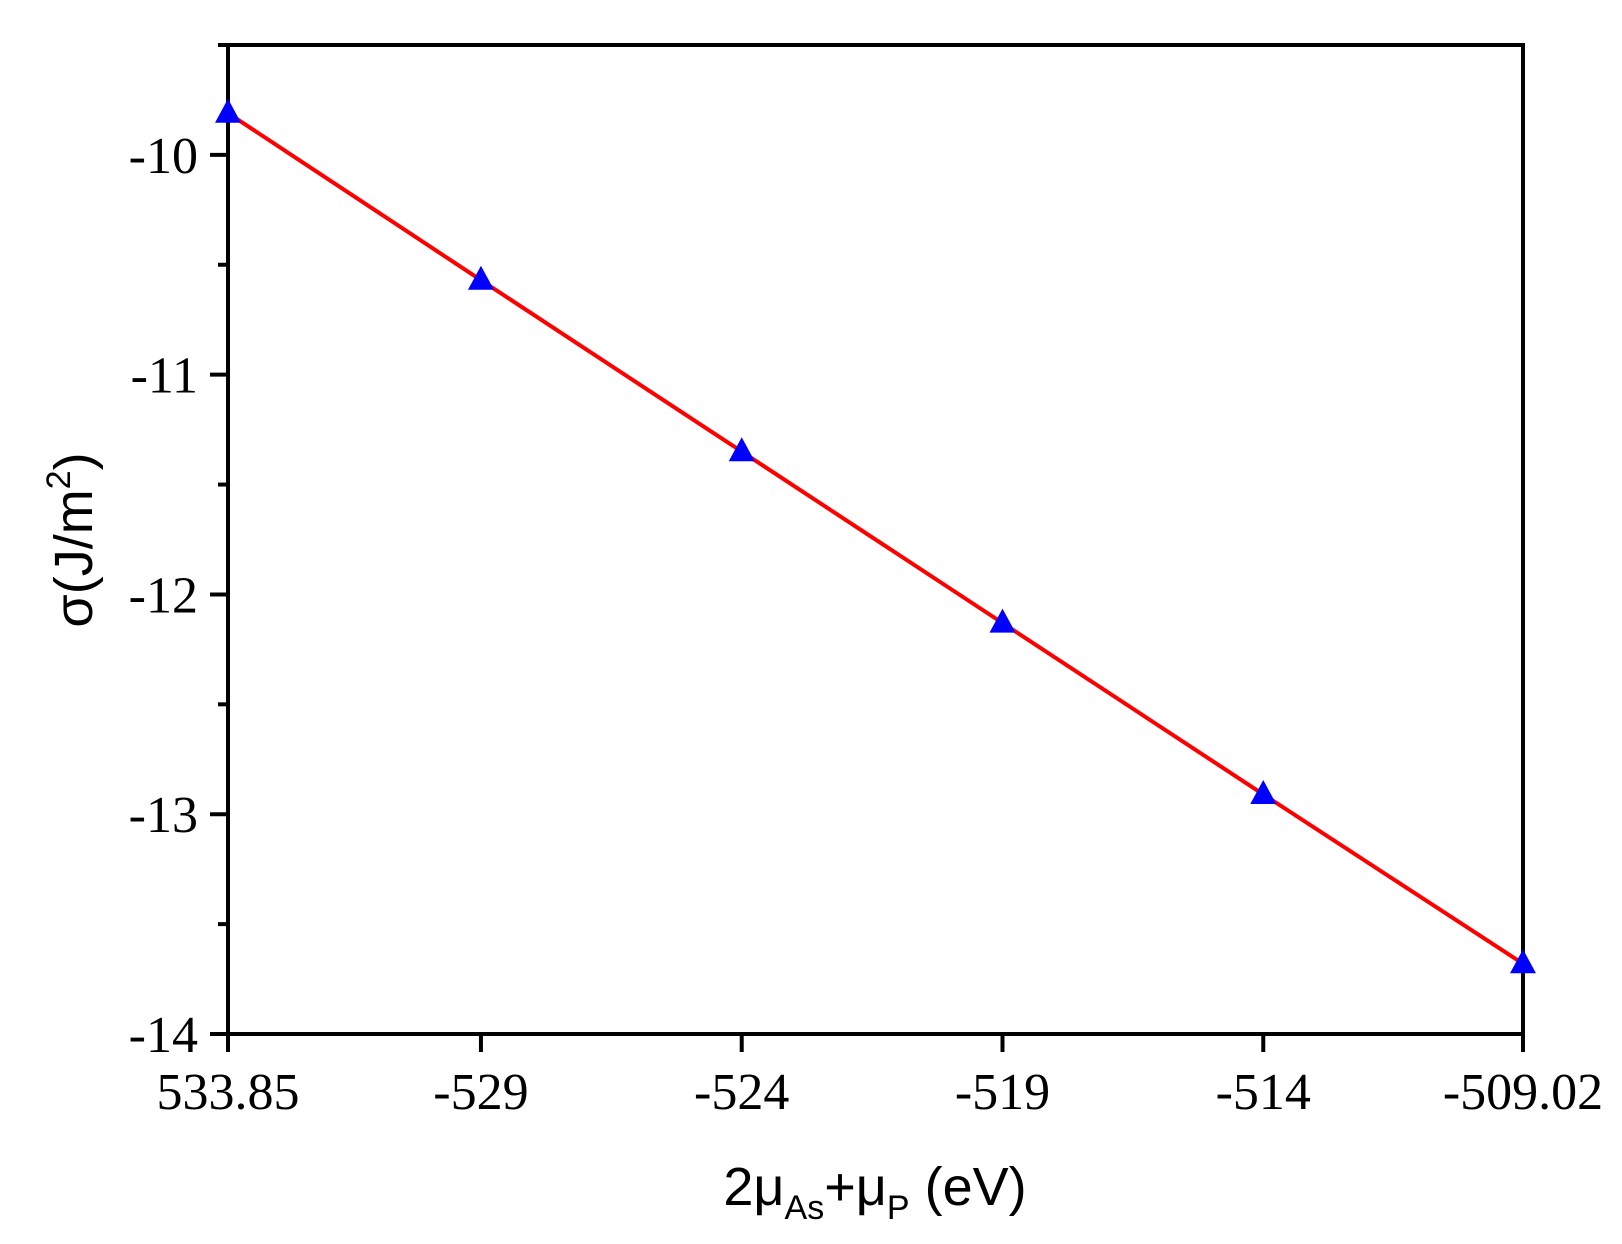 Image resolution: width=1622 pixels, height=1244 pixels. Describe the element at coordinates (753, 1187) in the screenshot. I see `x-axis-title-part: 2μ` at that location.